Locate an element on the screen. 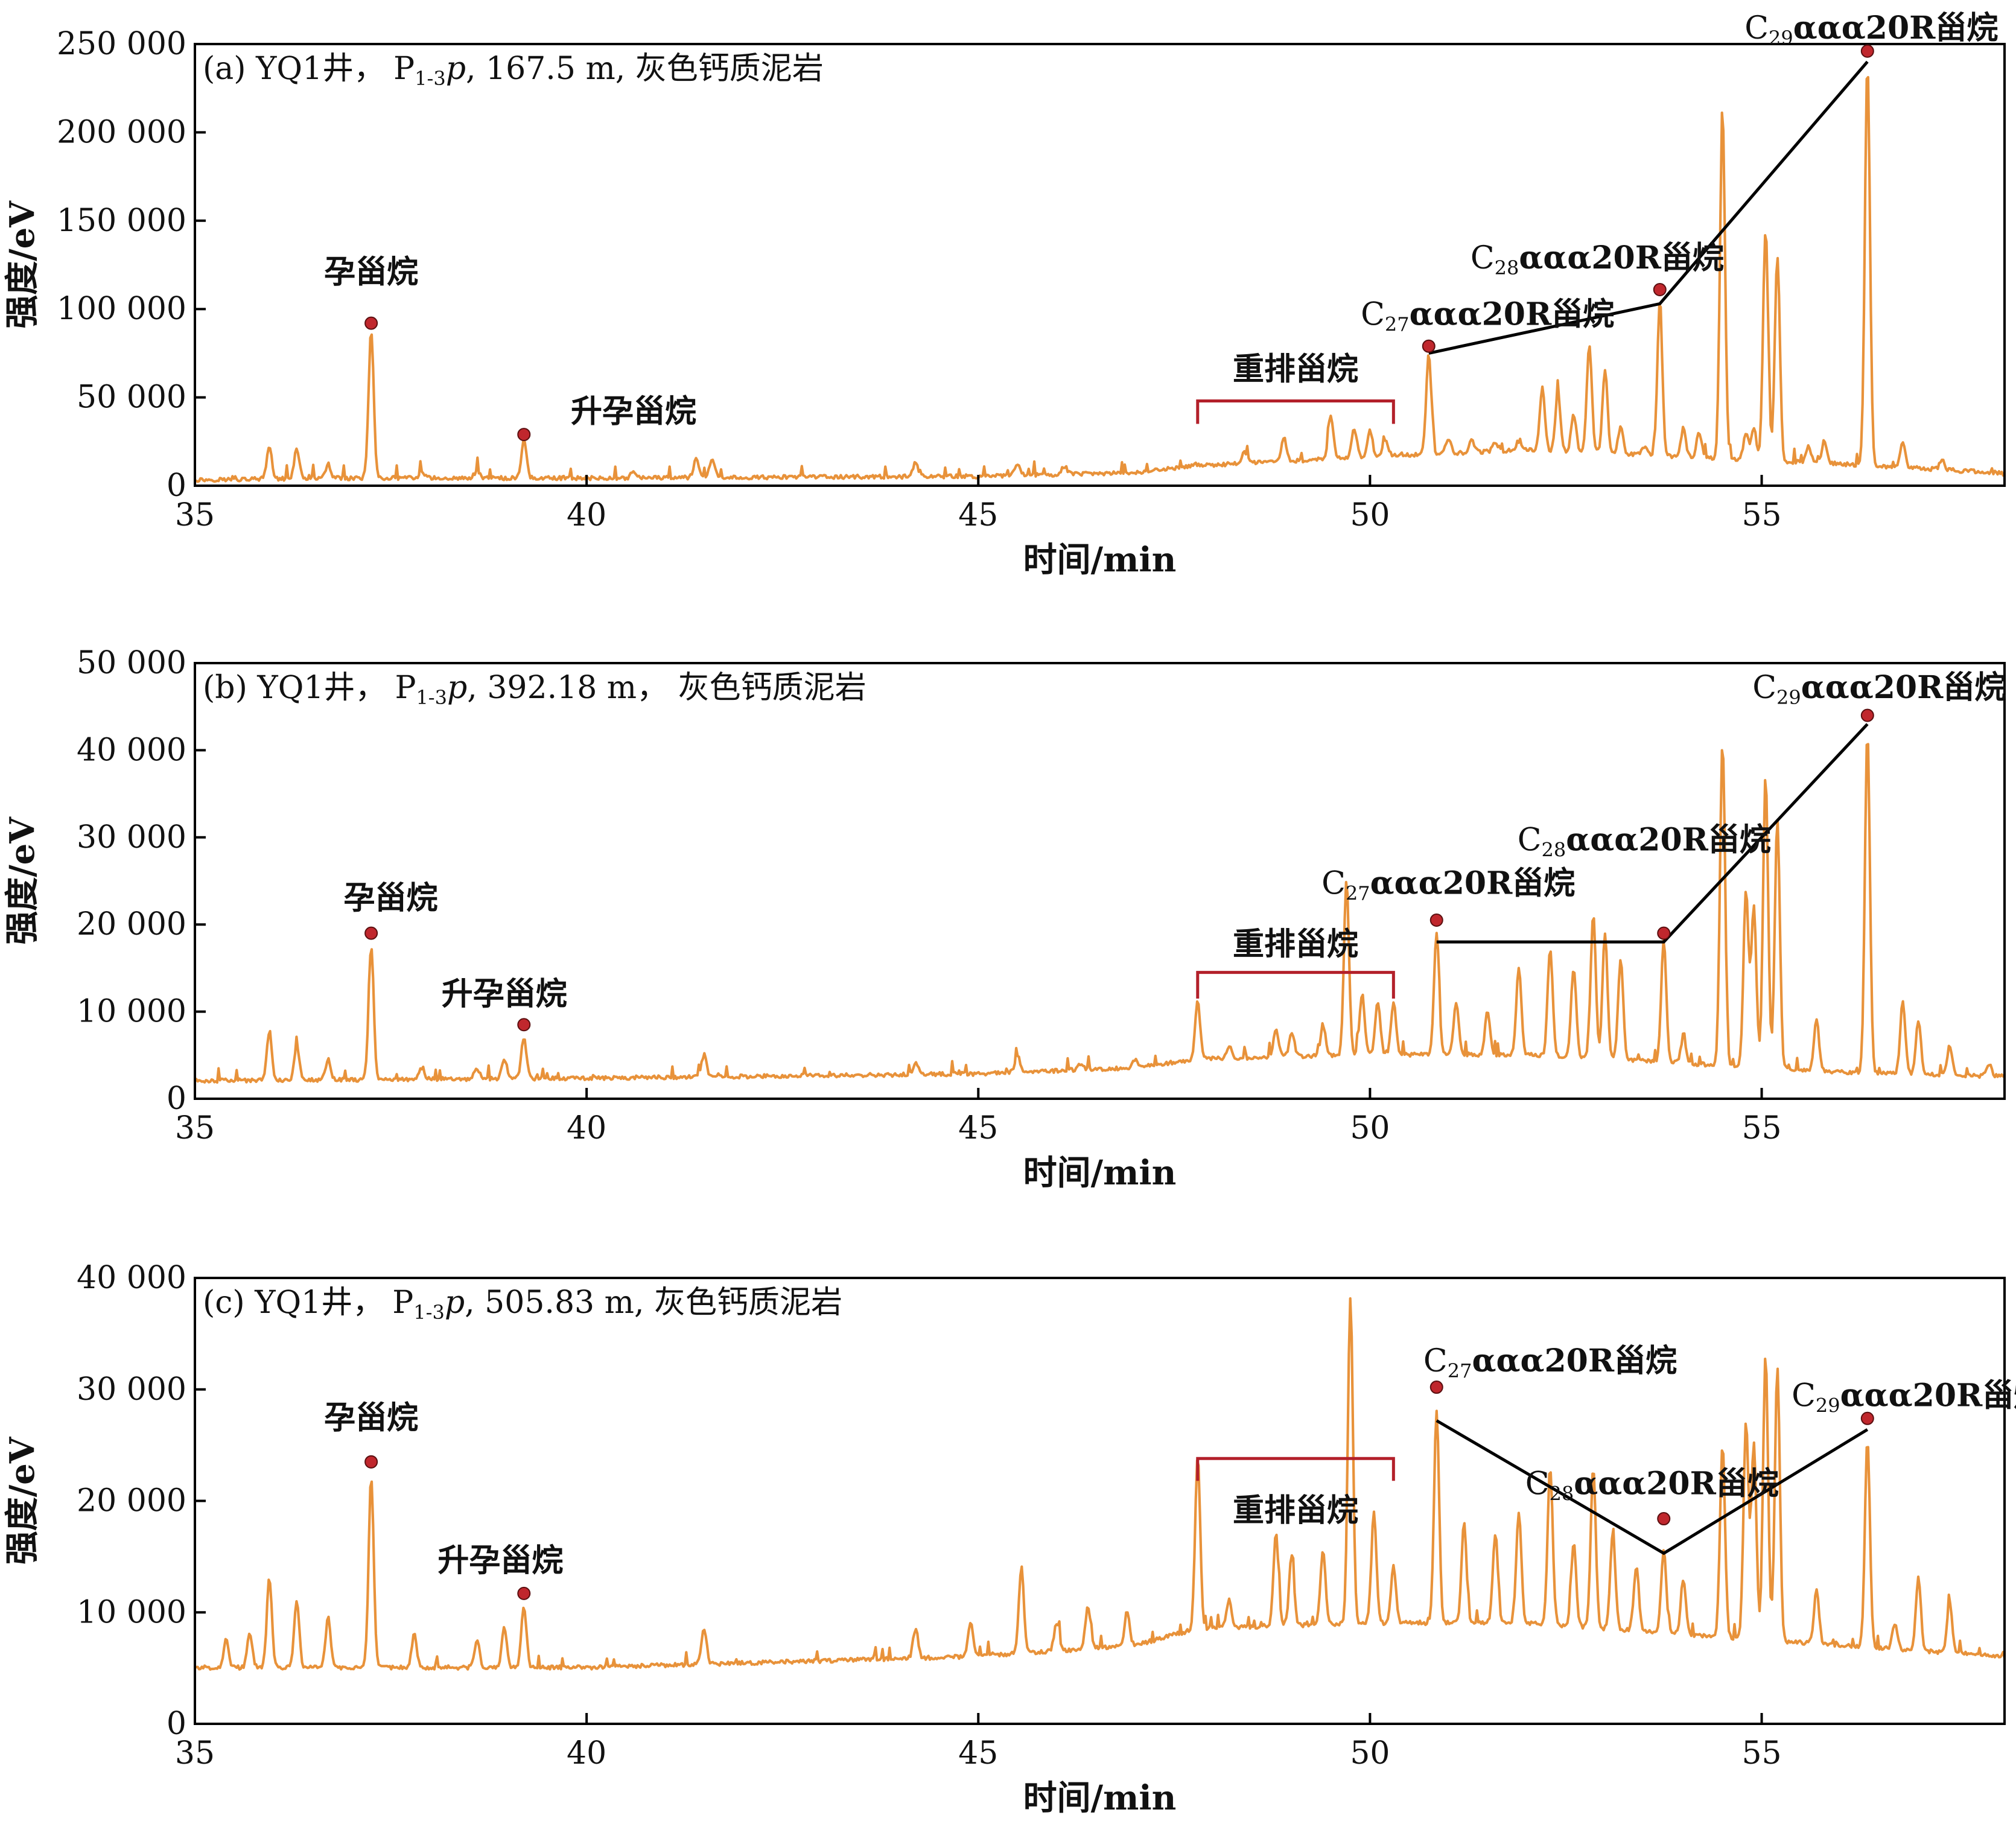  panel-title: (c) YQ1井， P1-3p, 505.83 m, 灰色钙质泥岩 is located at coordinates (522, 1304).